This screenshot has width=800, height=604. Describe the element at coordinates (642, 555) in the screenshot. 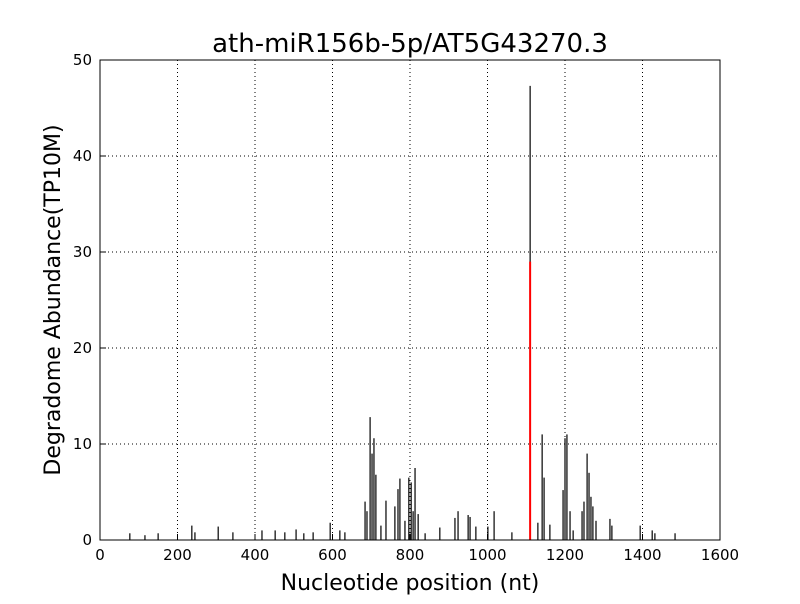

I see `x-tick-label: 1400` at that location.